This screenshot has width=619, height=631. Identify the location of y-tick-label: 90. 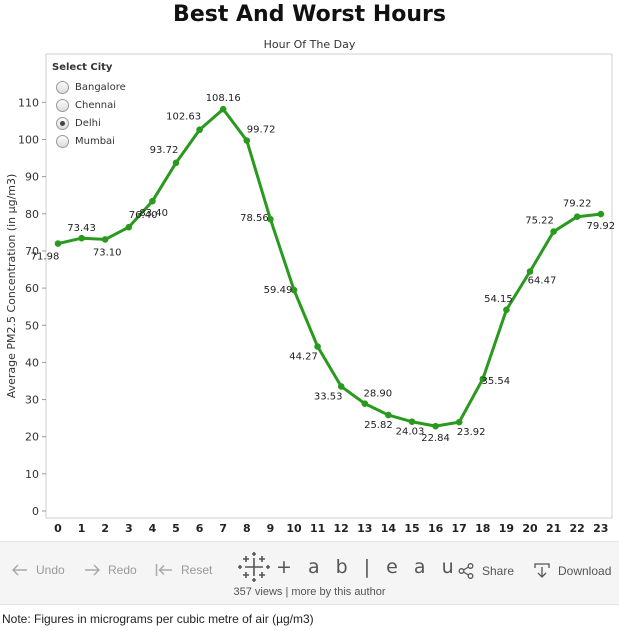
(32, 177).